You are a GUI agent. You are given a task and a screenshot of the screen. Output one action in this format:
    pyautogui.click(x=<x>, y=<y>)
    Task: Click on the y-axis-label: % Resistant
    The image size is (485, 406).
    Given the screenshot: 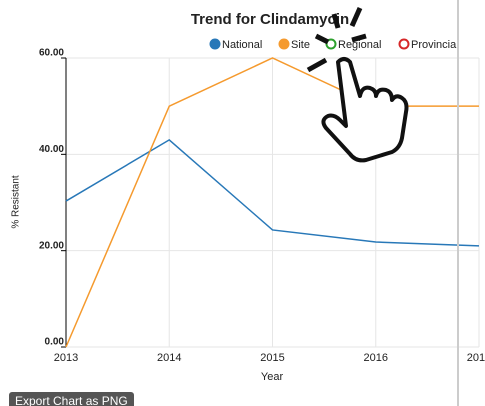 What is the action you would take?
    pyautogui.click(x=16, y=202)
    